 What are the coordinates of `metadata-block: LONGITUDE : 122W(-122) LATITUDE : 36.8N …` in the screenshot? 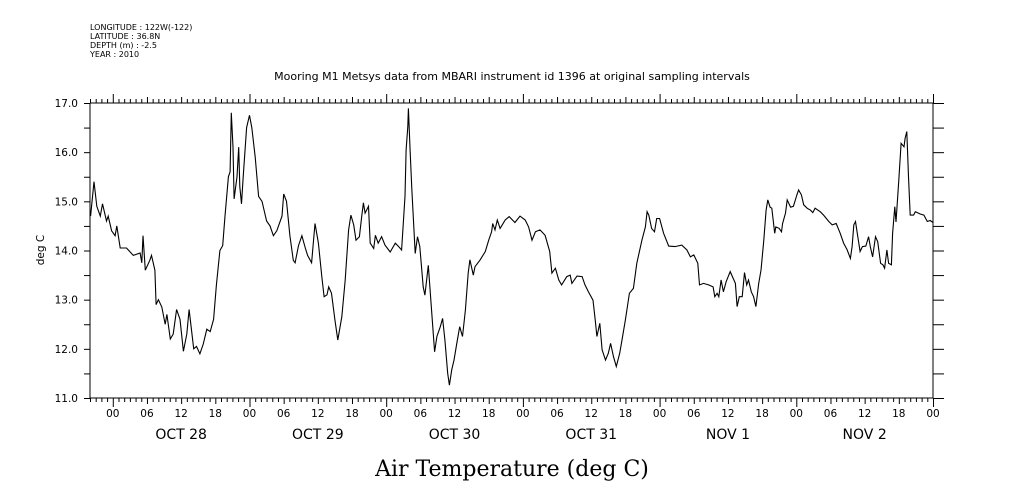 It's located at (140, 41).